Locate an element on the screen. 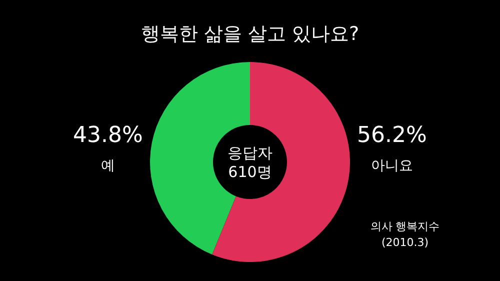 This screenshot has width=500, height=281. center-note: 응답자 610명 is located at coordinates (250, 162).